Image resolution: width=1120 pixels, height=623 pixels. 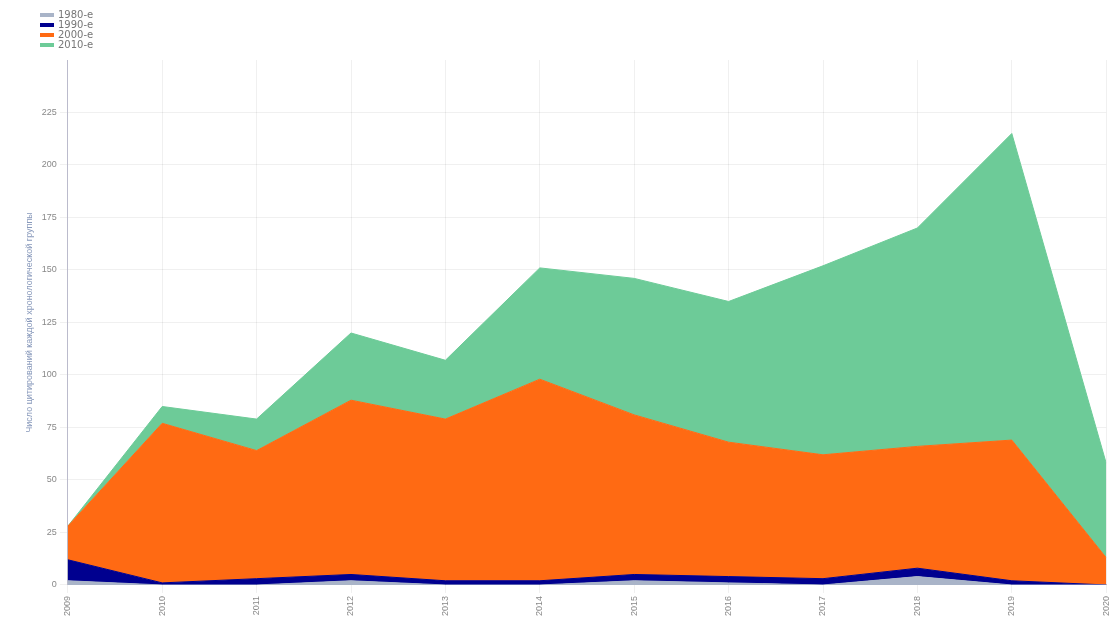 I want to click on legend-label: 1990-е, so click(x=76, y=24).